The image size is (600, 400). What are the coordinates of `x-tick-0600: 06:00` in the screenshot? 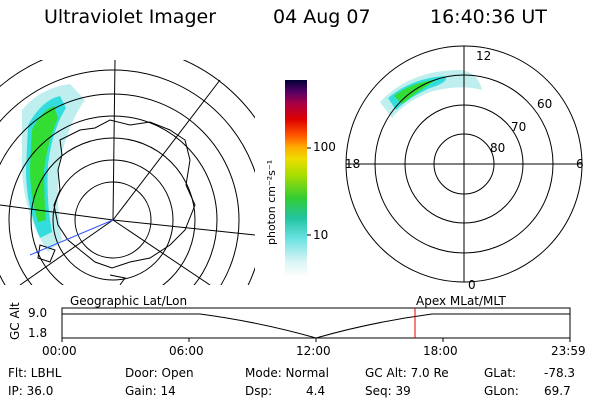 It's located at (186, 351).